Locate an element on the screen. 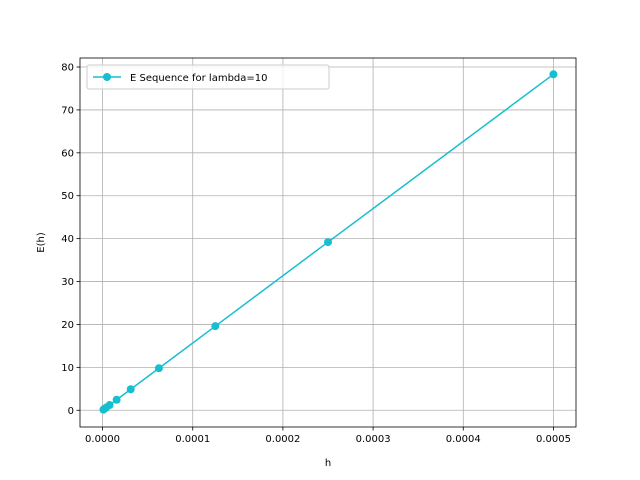 This screenshot has width=640, height=480. legend-entry-label: E Sequence for lambda=10 is located at coordinates (199, 78).